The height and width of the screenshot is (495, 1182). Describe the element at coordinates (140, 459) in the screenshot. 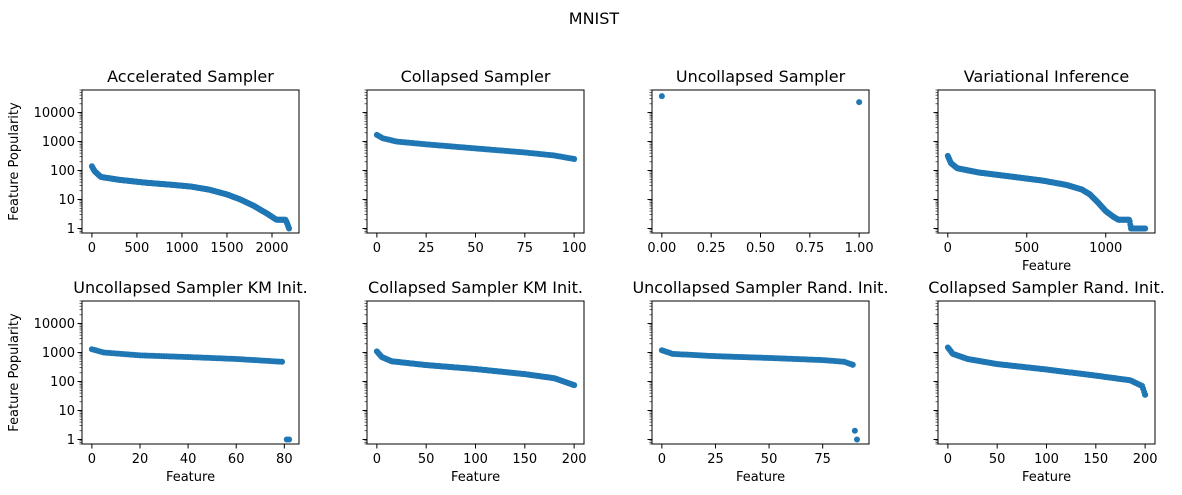

I see `x-tick-label: 20` at that location.